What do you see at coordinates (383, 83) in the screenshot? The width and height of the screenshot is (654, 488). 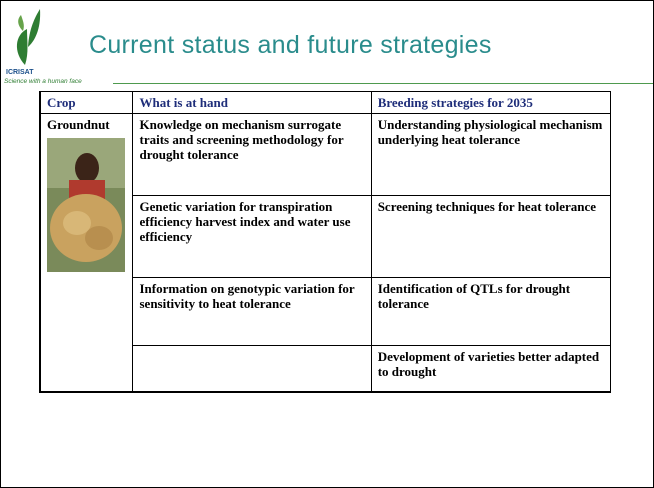 I see `divider` at bounding box center [383, 83].